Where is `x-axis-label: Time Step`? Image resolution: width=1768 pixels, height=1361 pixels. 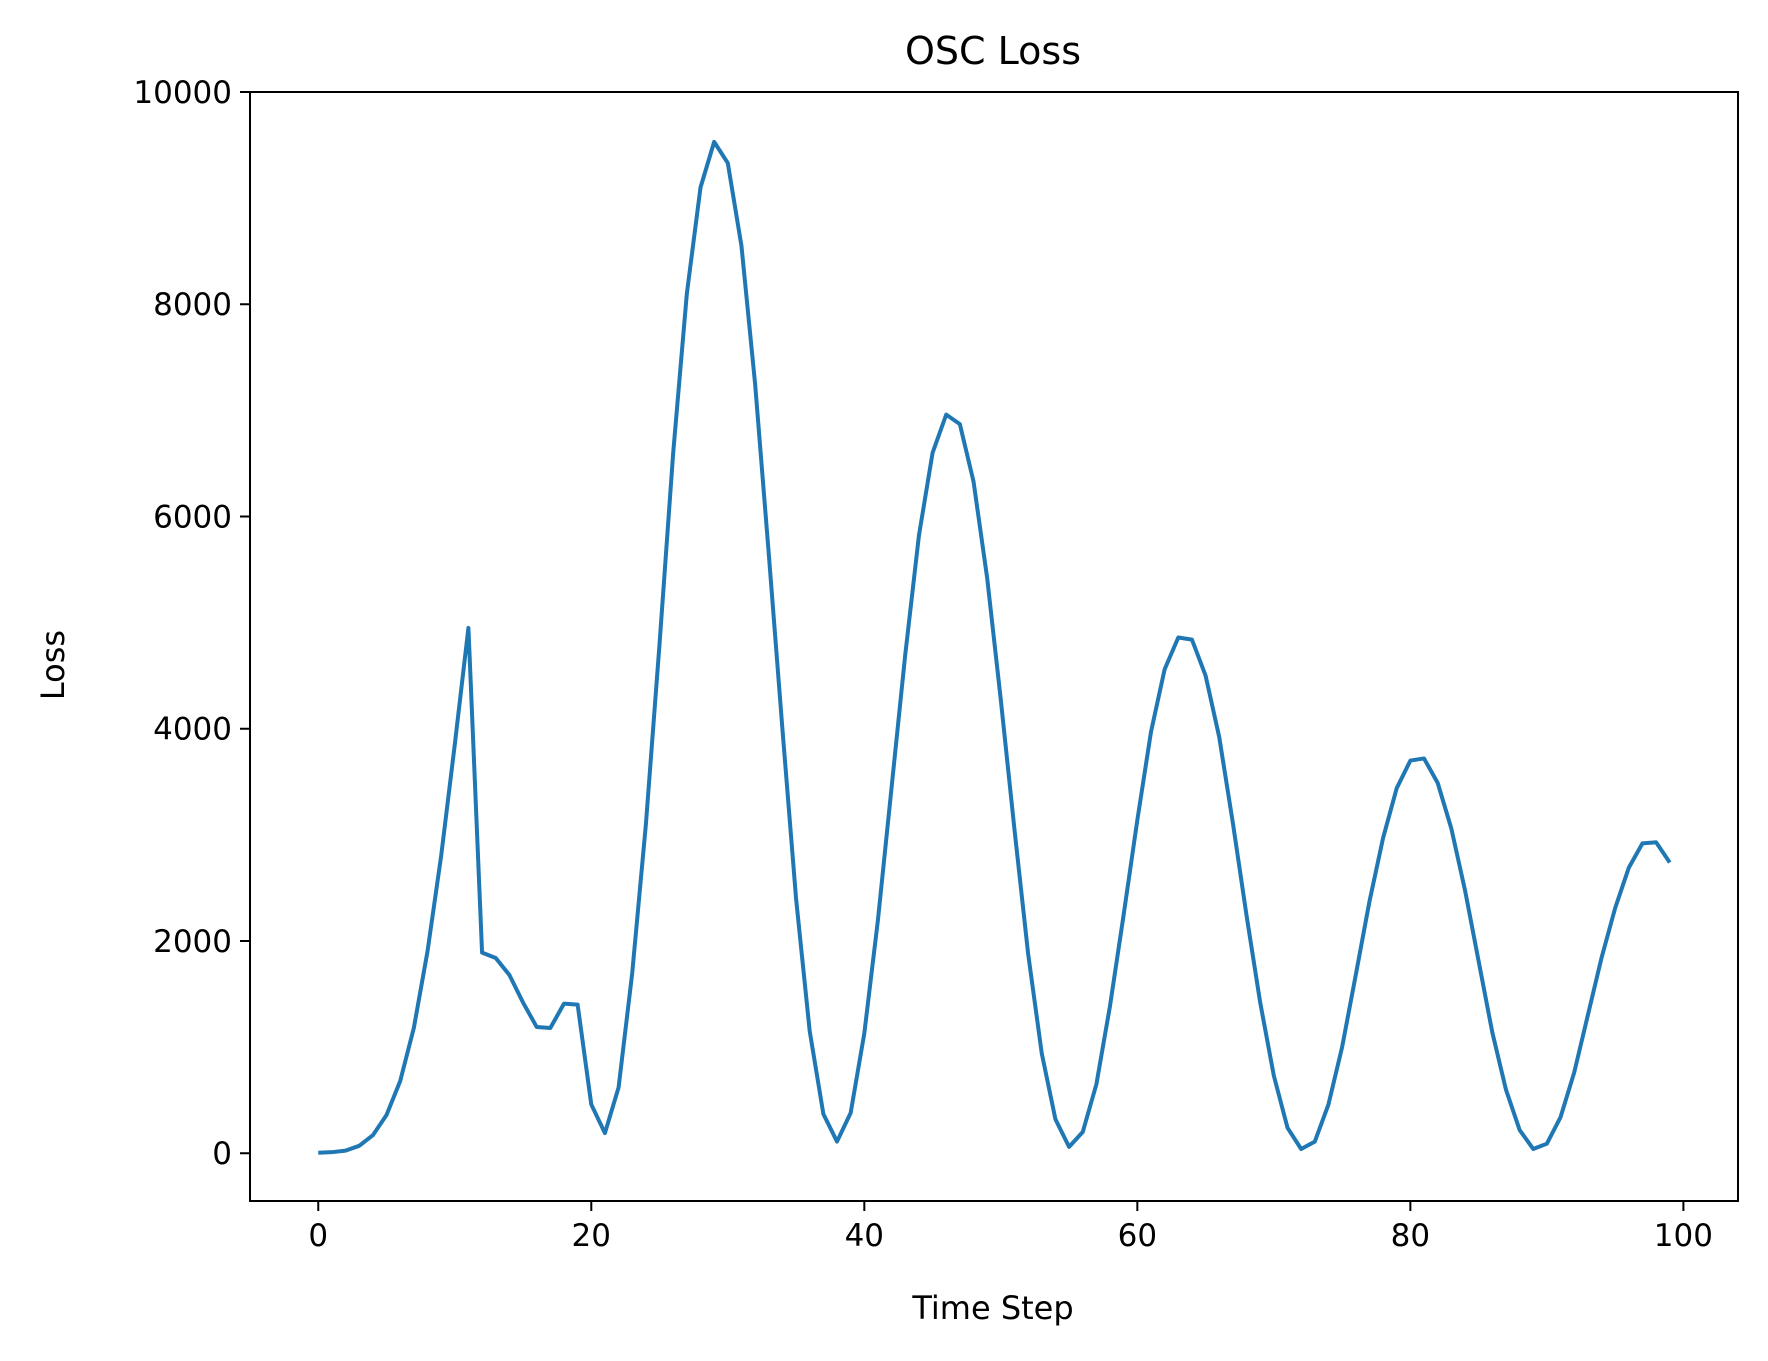 x-axis-label: Time Step is located at coordinates (992, 1308).